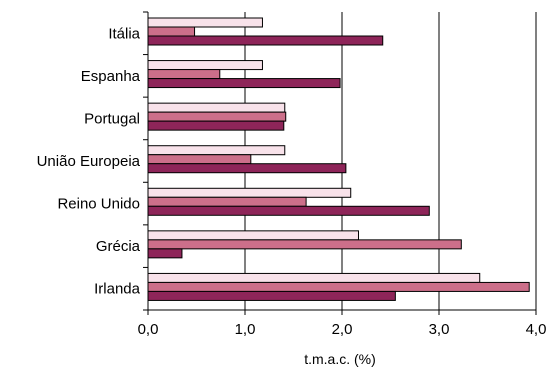  I want to click on category-label: Itália, so click(124, 33).